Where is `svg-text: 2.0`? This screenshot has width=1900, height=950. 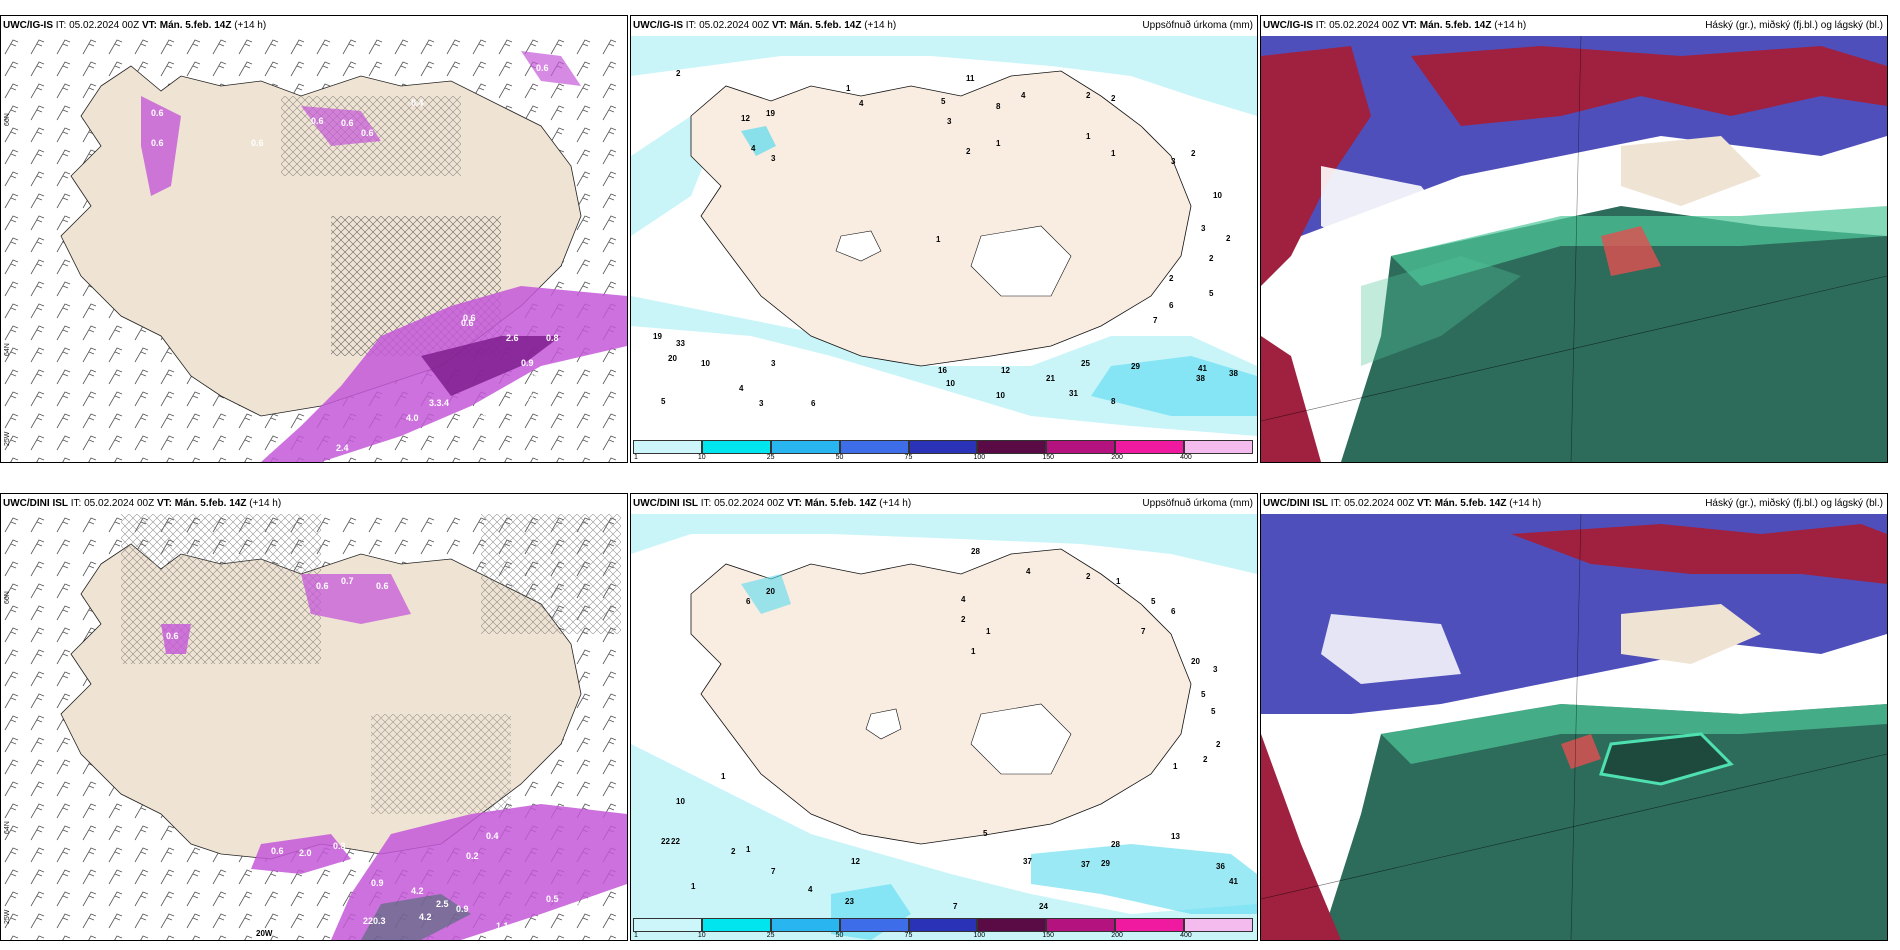
svg-text: 2.0 is located at coordinates (305, 853).